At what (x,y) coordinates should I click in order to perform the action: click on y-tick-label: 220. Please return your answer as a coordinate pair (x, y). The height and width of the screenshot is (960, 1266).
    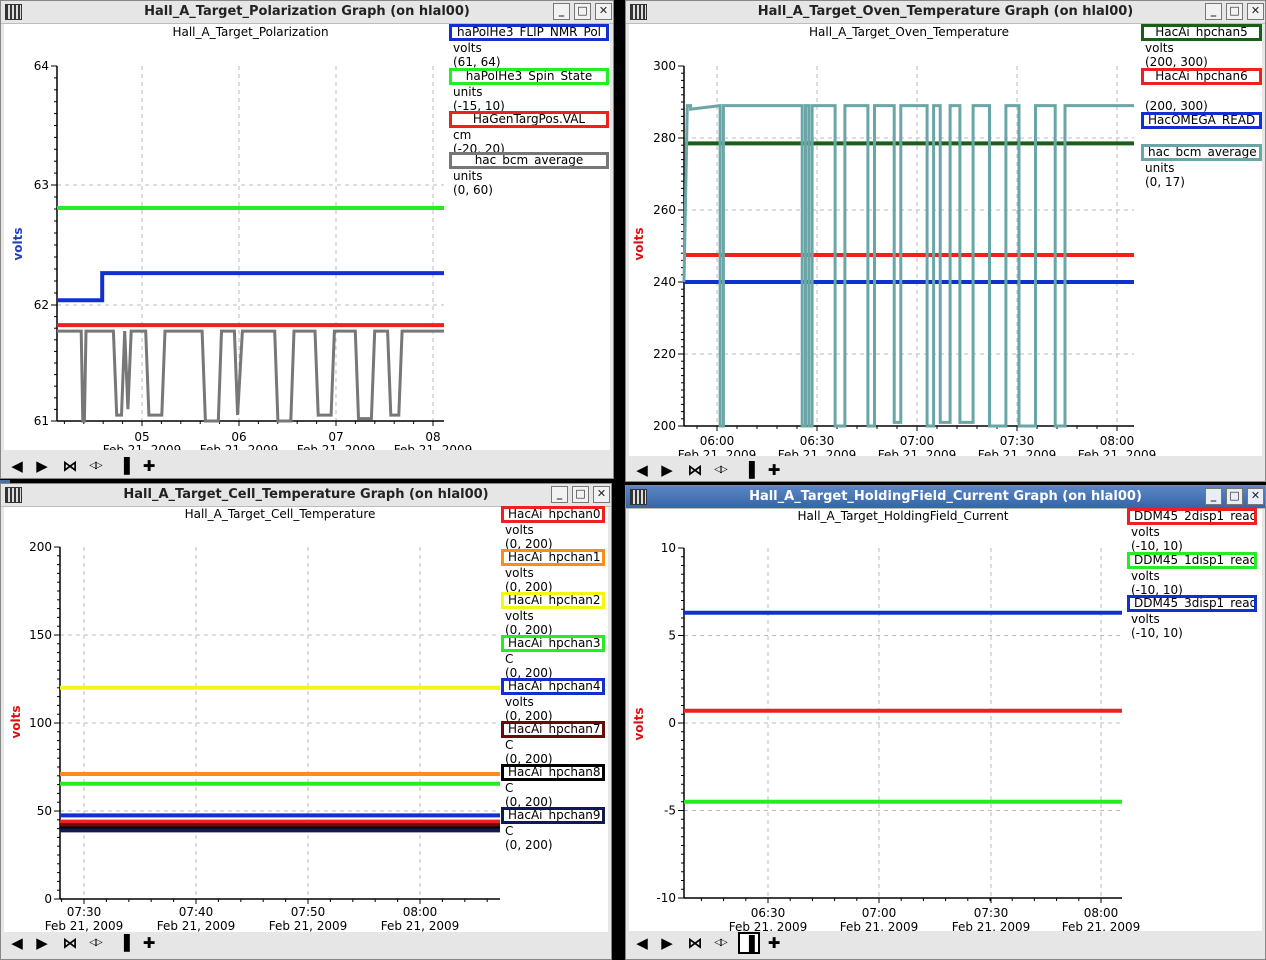
    Looking at the image, I should click on (664, 354).